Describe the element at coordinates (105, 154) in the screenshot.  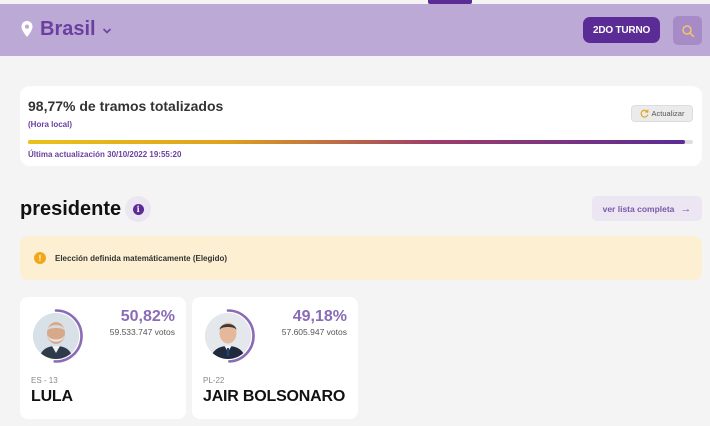
I see `last-update-text: Última actualización 30/10/2022 19:55:20` at that location.